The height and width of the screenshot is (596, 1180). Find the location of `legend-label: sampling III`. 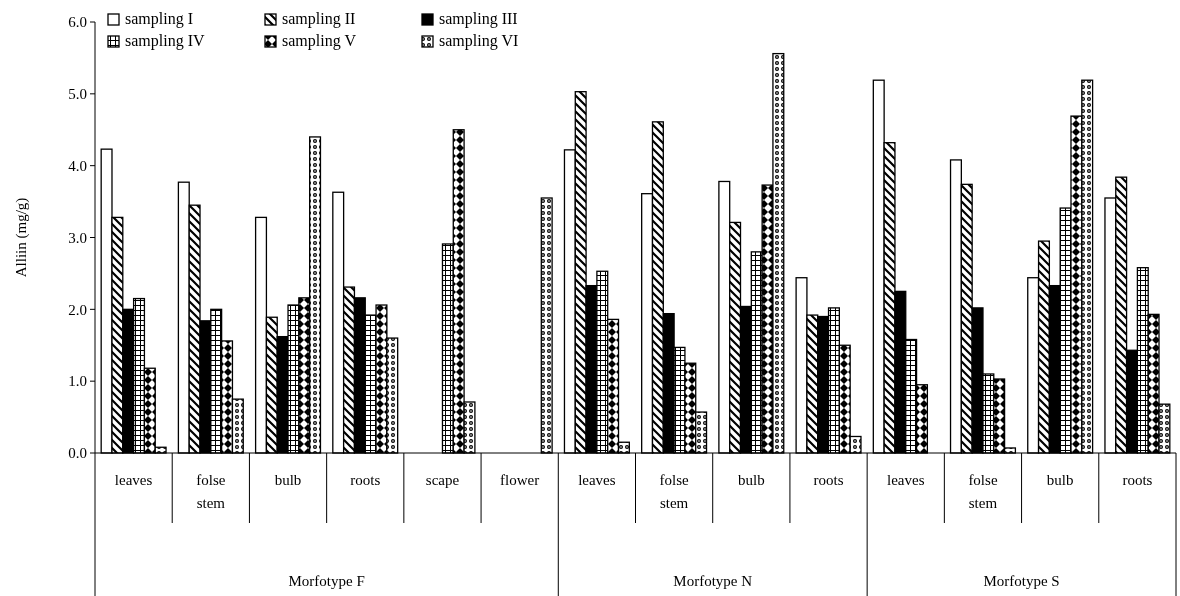

legend-label: sampling III is located at coordinates (478, 19).